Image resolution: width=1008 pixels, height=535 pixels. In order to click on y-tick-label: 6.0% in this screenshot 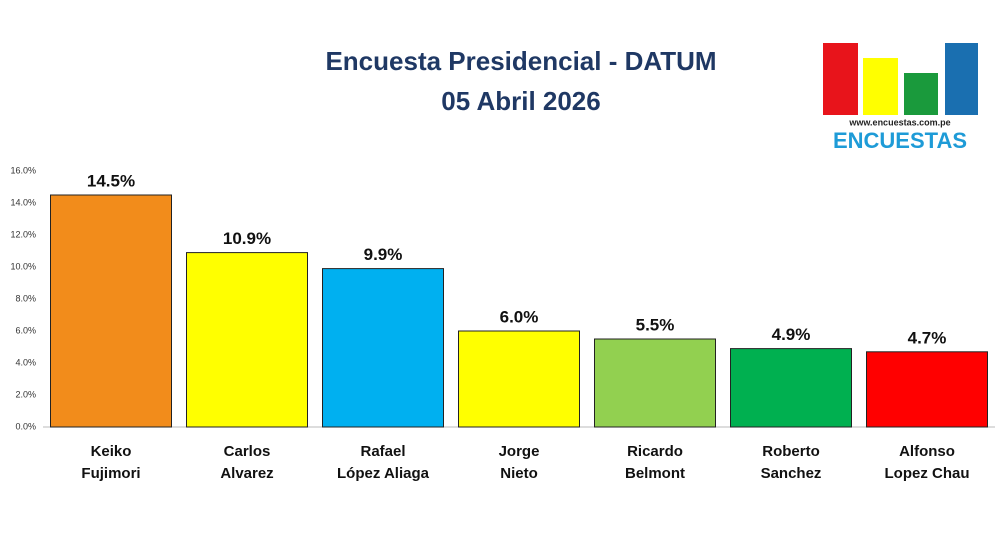, I will do `click(25, 330)`.